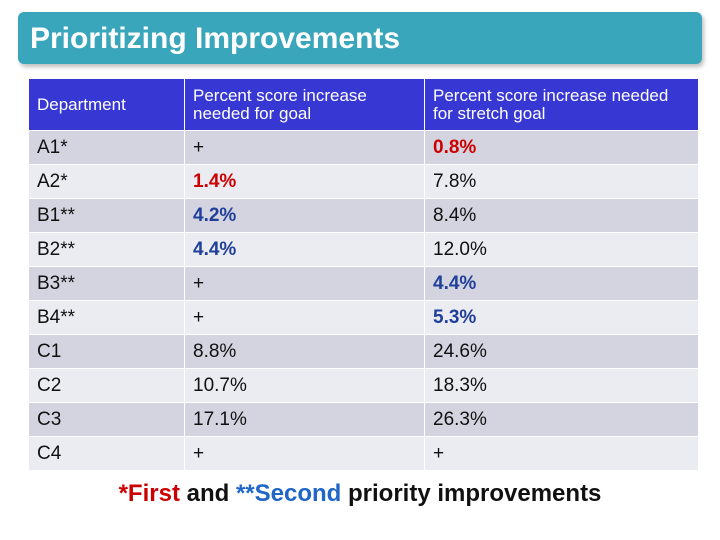 Image resolution: width=720 pixels, height=540 pixels. I want to click on table-row: A2* 1.4% 7.8%, so click(363, 181).